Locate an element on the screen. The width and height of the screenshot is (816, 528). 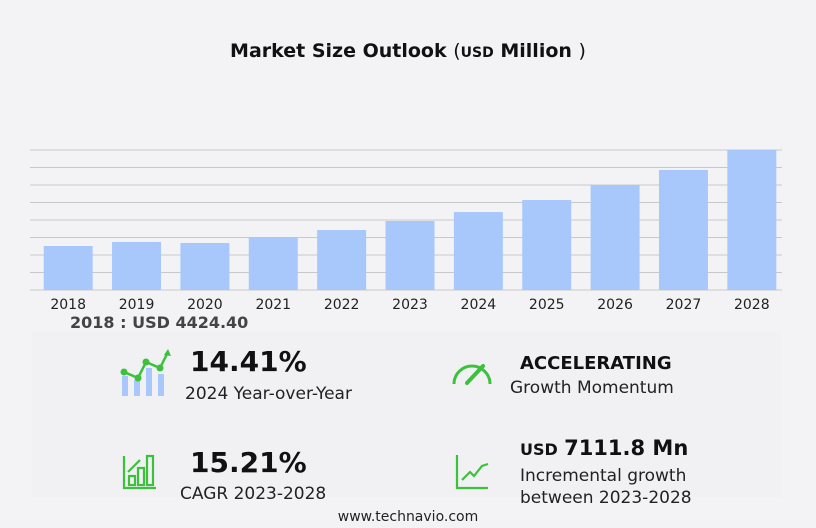
incremental-value: USD 7111.8 Mn is located at coordinates (604, 448).